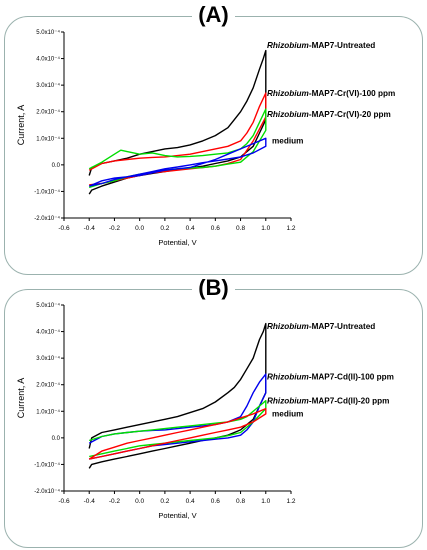 The image size is (427, 550). What do you see at coordinates (349, 400) in the screenshot?
I see `series-label-rest: -MAP7-Cd(II)-20 ppm` at bounding box center [349, 400].